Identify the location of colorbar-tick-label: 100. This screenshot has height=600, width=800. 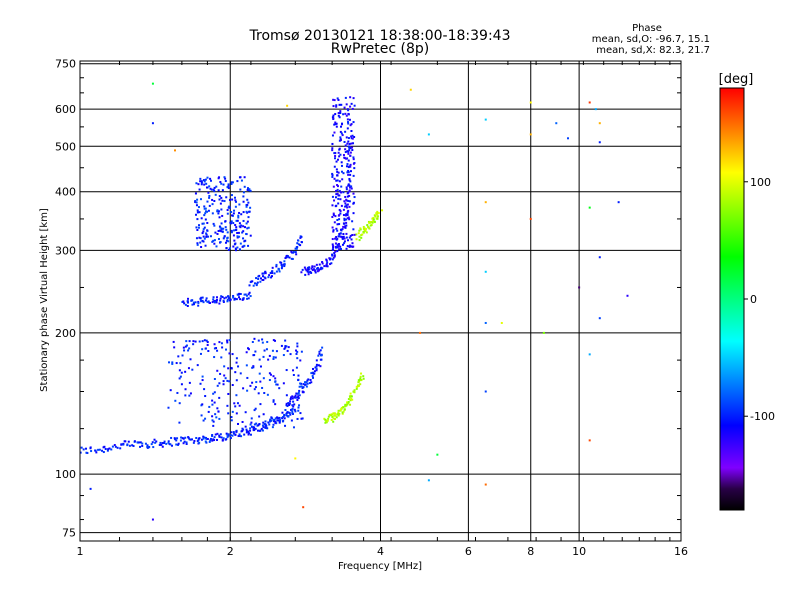
(760, 182).